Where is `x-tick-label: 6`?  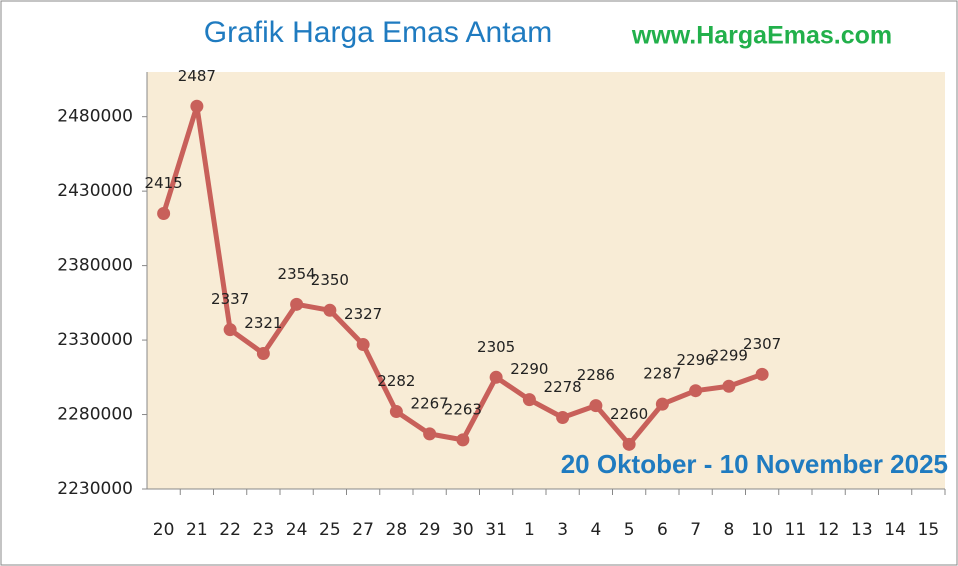 x-tick-label: 6 is located at coordinates (662, 530).